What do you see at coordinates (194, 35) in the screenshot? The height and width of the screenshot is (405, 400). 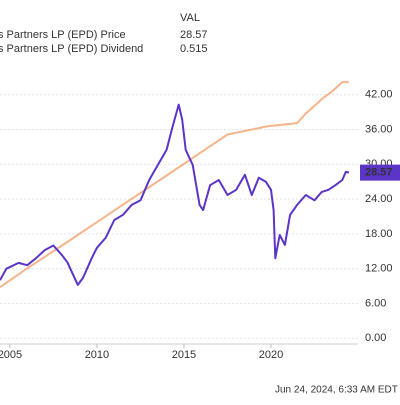 I see `legend-value: 28.57` at bounding box center [194, 35].